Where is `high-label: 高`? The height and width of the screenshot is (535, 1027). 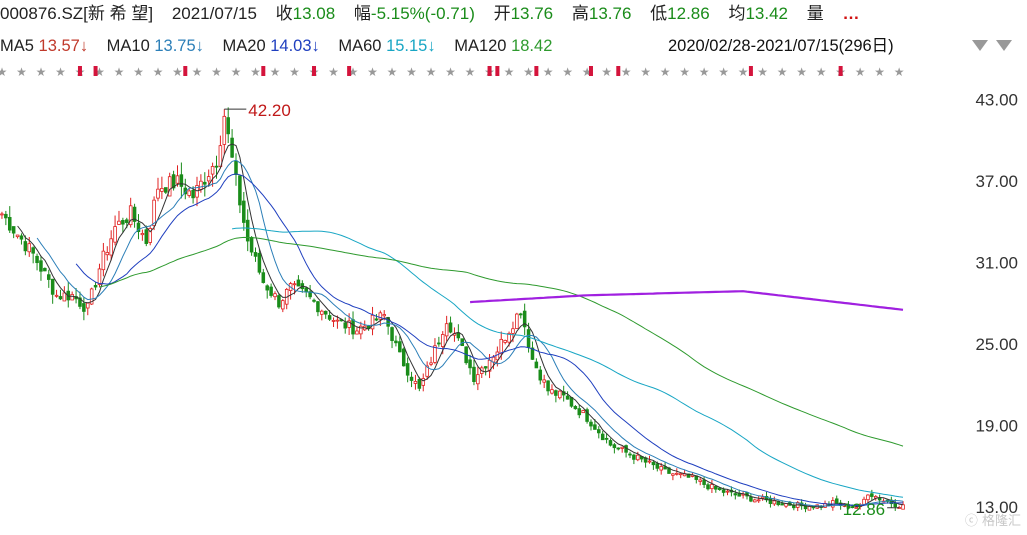 high-label: 高 is located at coordinates (580, 13).